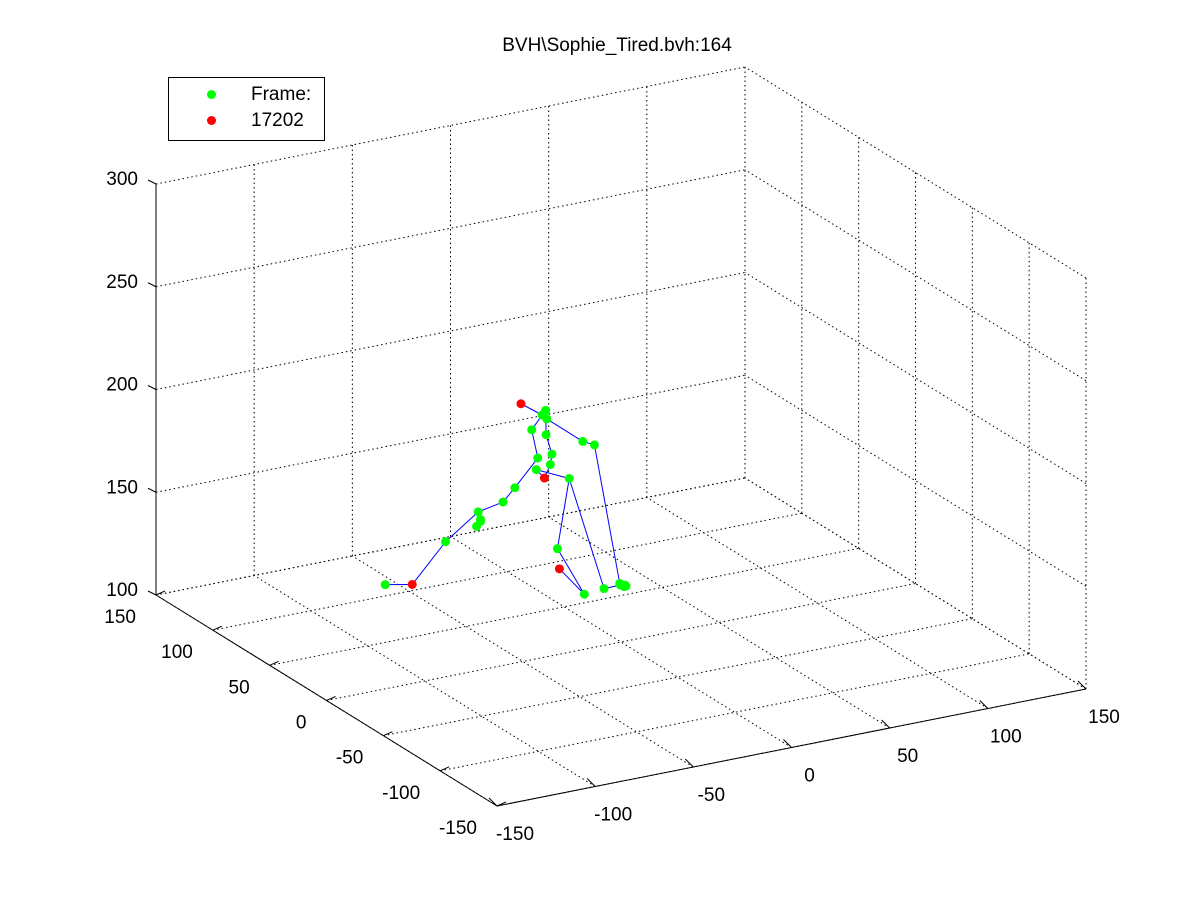 This screenshot has width=1201, height=901. What do you see at coordinates (711, 795) in the screenshot?
I see `x-tick-label: -50` at bounding box center [711, 795].